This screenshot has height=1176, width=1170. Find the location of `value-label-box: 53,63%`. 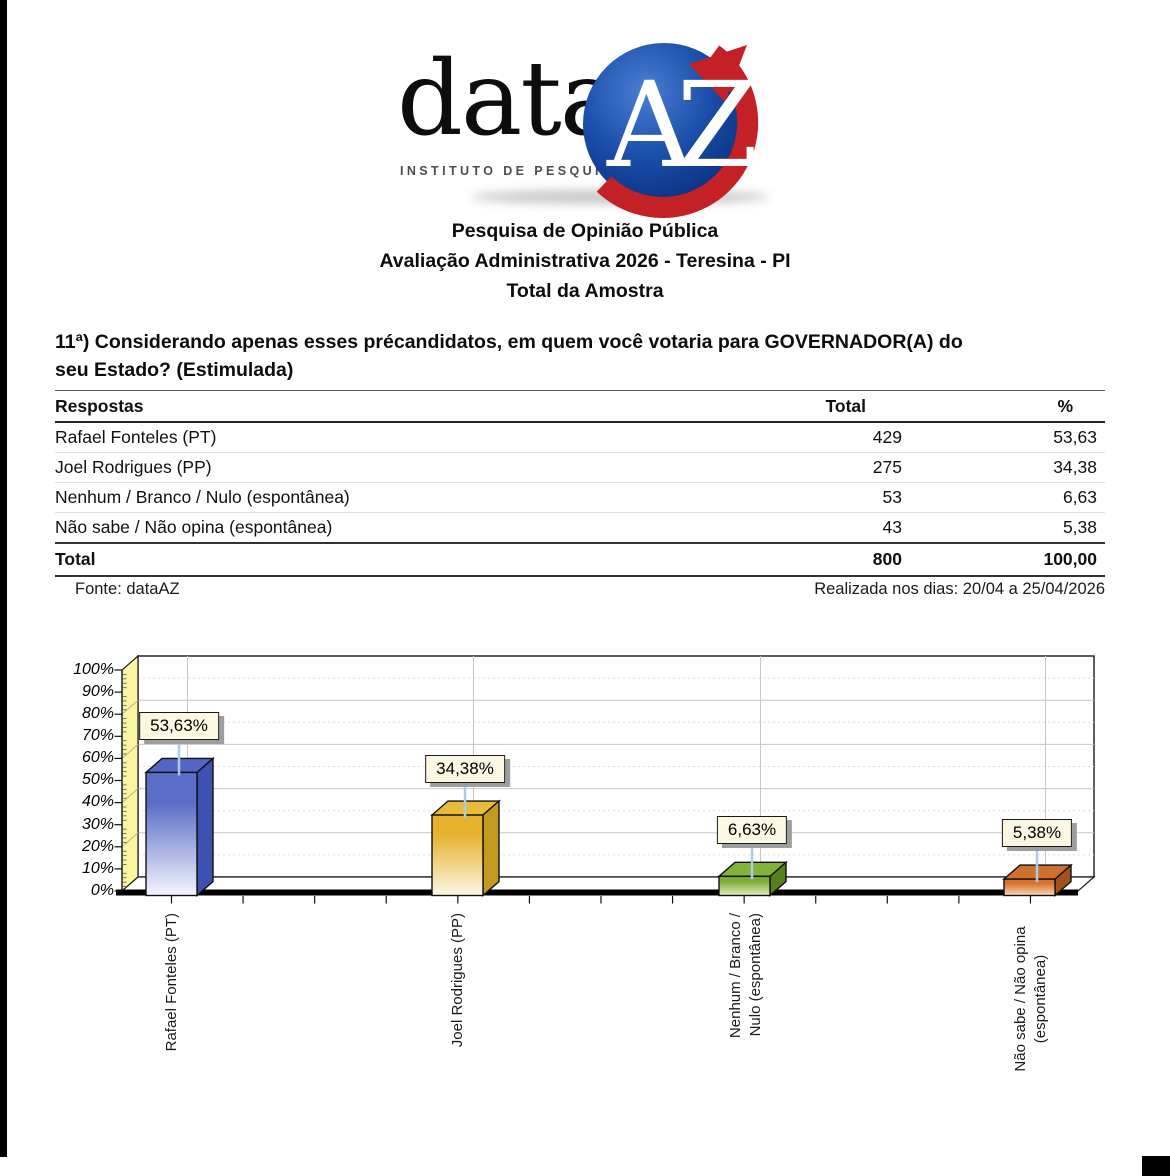

value-label-box: 53,63% is located at coordinates (179, 726).